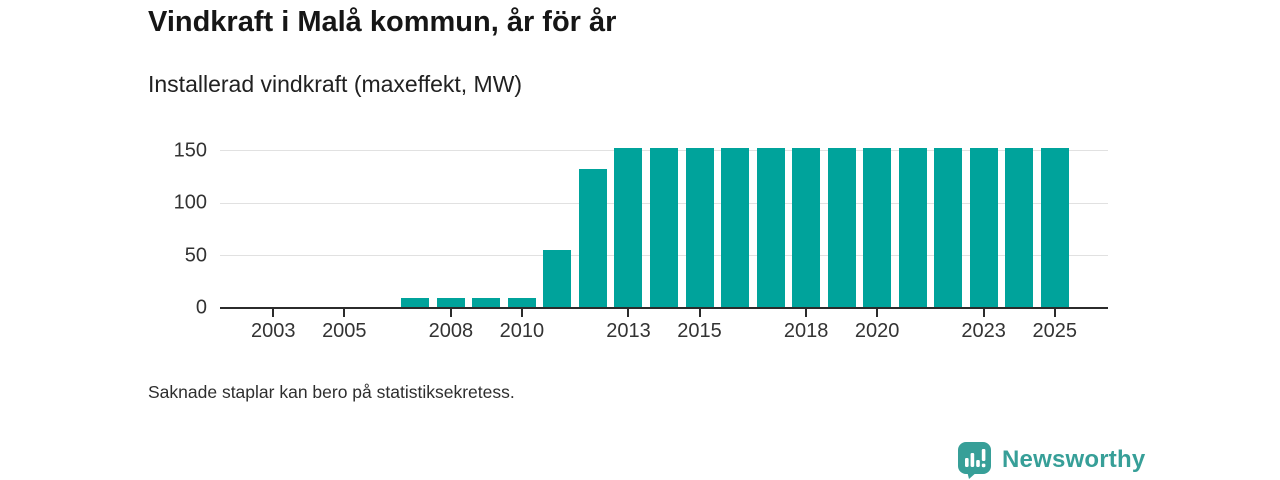  Describe the element at coordinates (190, 202) in the screenshot. I see `y-tick-label-100: 100` at that location.